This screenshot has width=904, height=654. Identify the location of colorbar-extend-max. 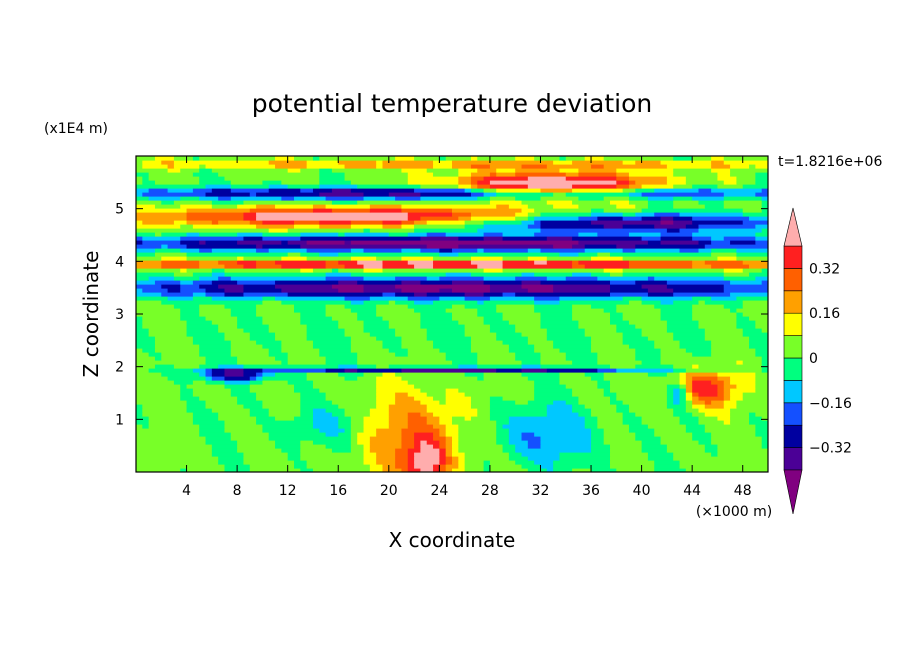
(793, 227).